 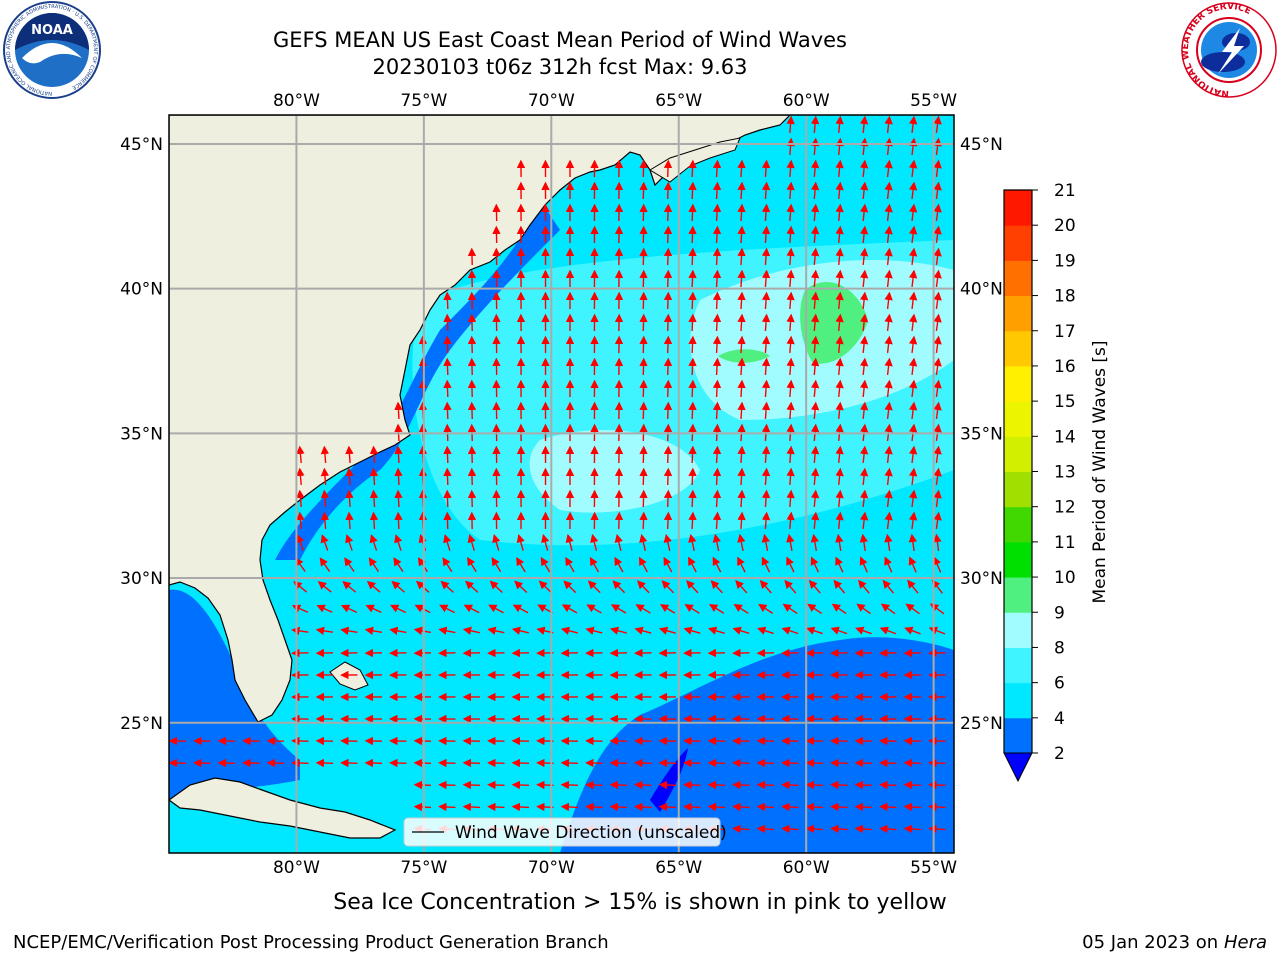 I want to click on colorbar-tick-label: 20, so click(x=1065, y=226).